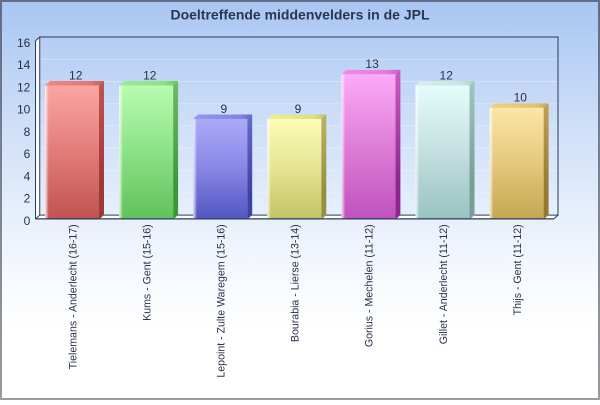 The width and height of the screenshot is (600, 405). Describe the element at coordinates (444, 284) in the screenshot. I see `svg-text: Gillet - Anderlecht (11-12)` at that location.